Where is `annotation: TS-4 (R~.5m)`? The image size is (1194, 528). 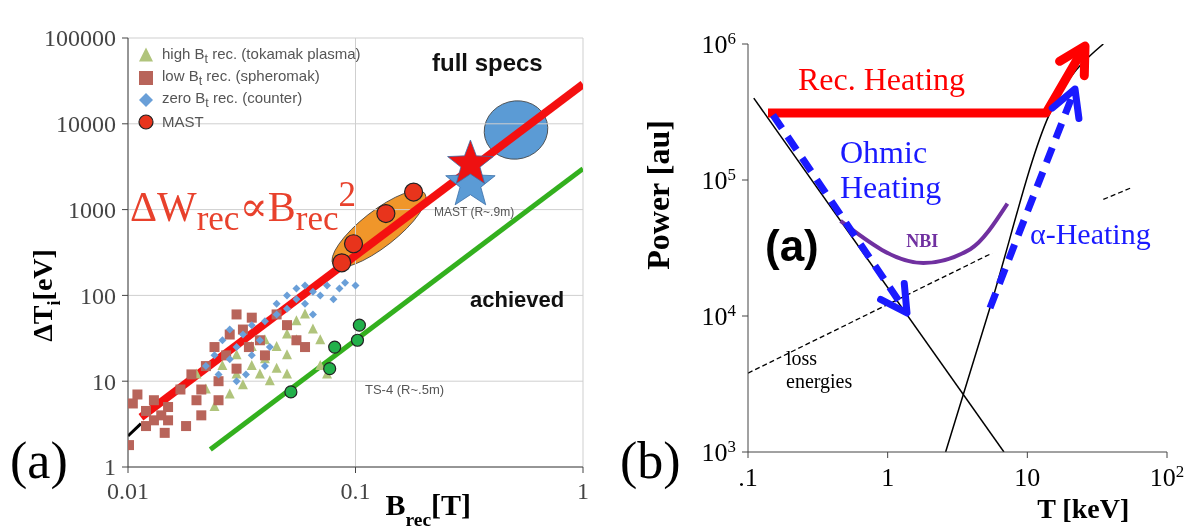
annotation: TS-4 (R~.5m) is located at coordinates (405, 390).